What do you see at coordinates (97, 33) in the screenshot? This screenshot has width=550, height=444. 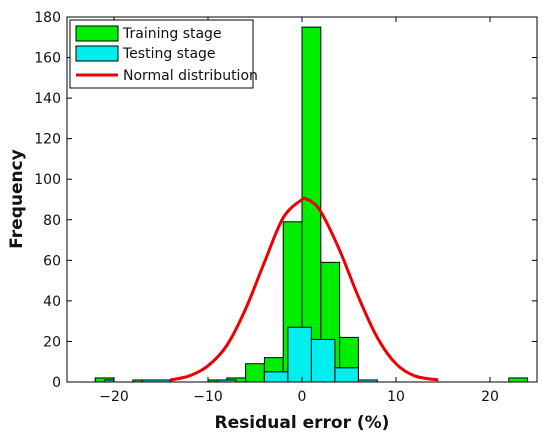 I see `legend-swatch-training` at bounding box center [97, 33].